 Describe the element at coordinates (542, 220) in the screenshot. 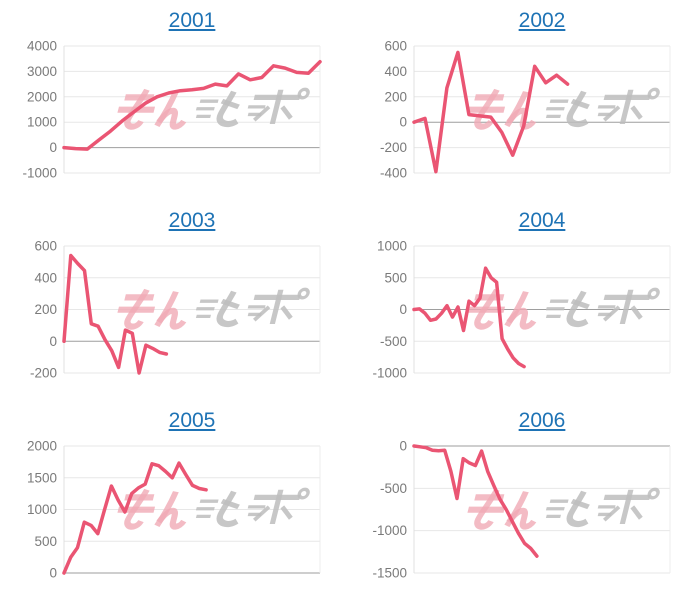

I see `chart-title-link-2004: 2004` at that location.